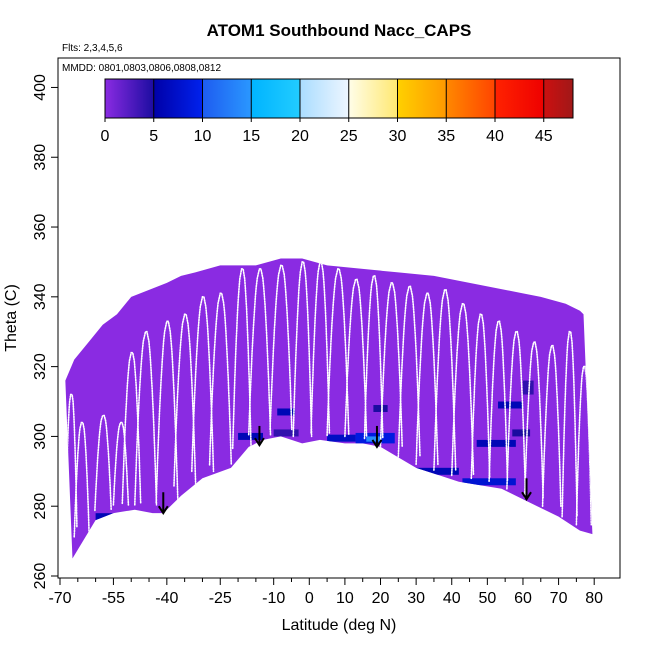  What do you see at coordinates (594, 598) in the screenshot?
I see `x-tick-label: 80` at bounding box center [594, 598].